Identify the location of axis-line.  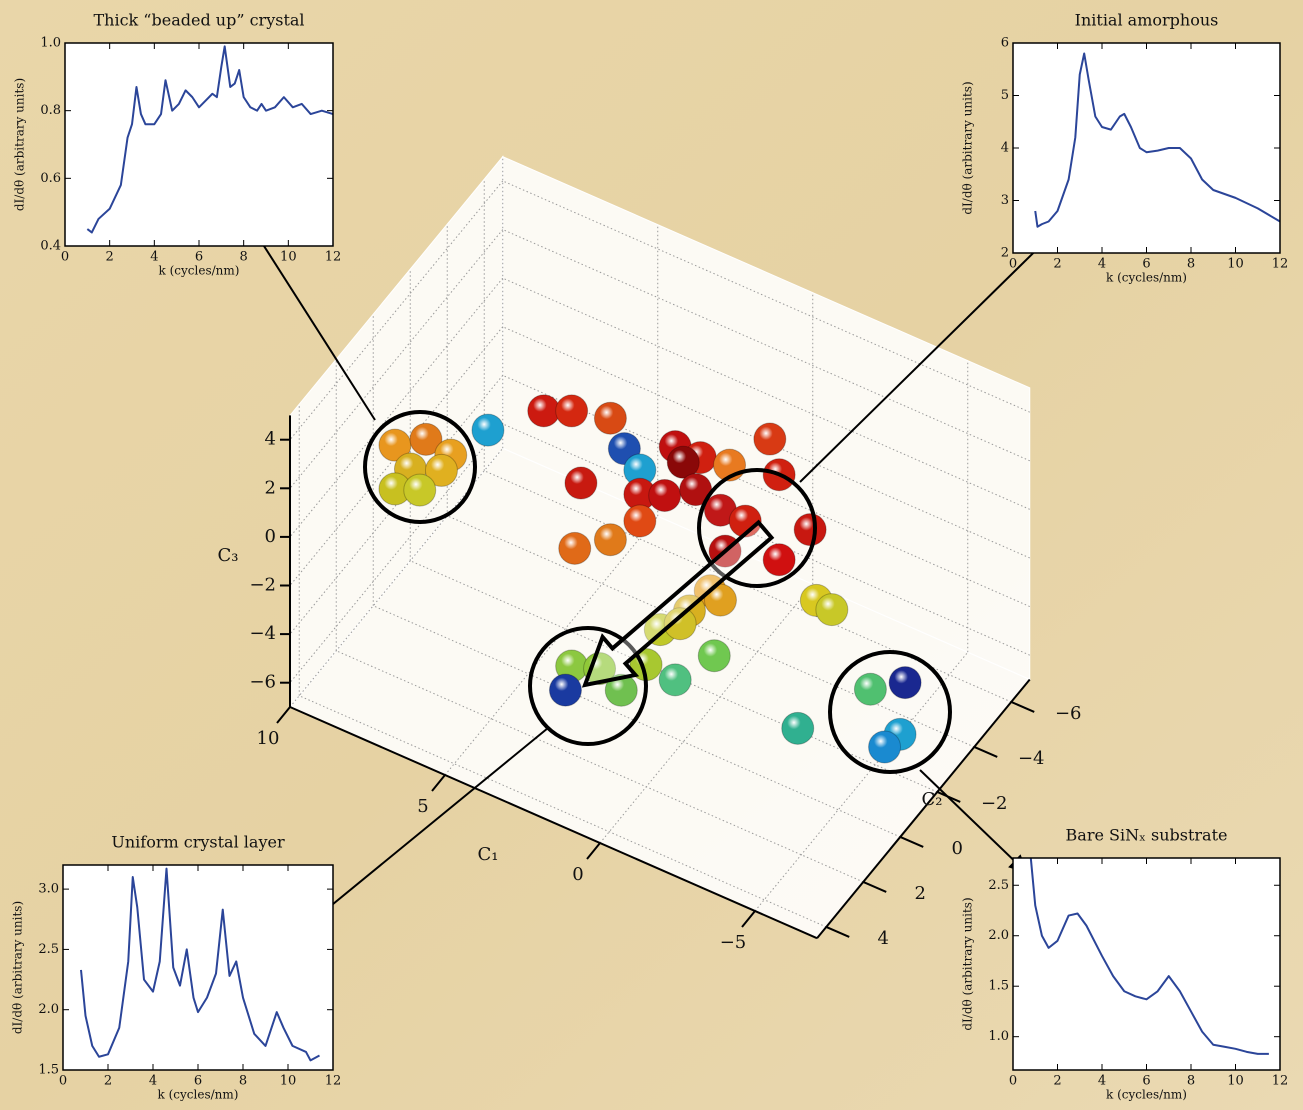
(923, 808).